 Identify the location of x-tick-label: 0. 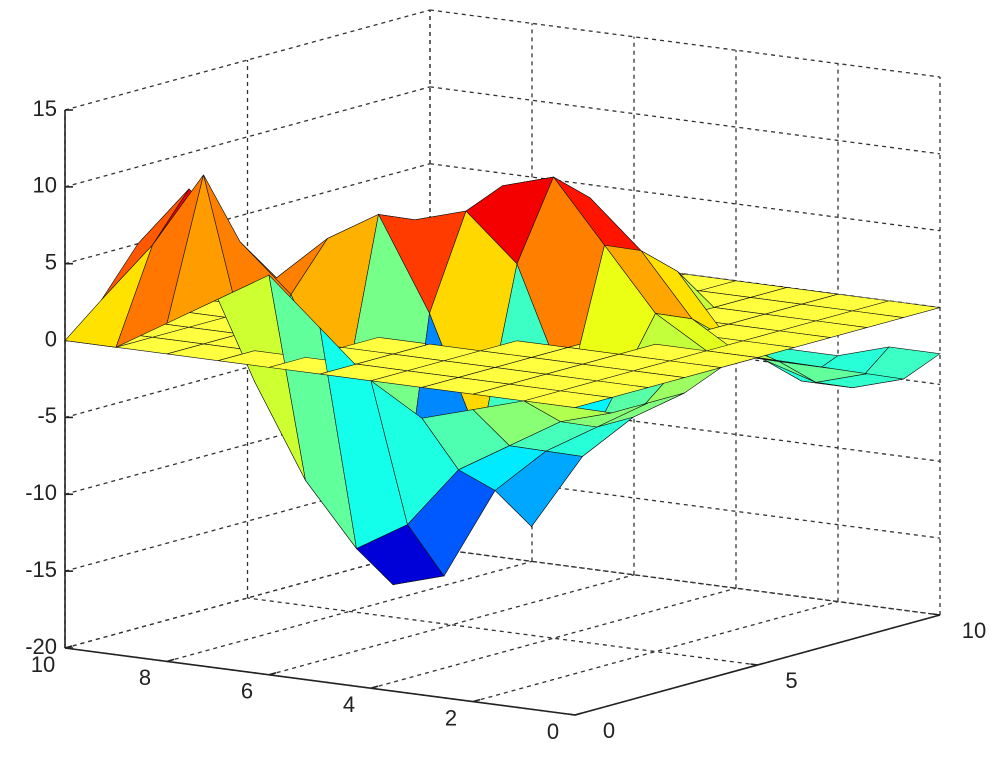
(553, 731).